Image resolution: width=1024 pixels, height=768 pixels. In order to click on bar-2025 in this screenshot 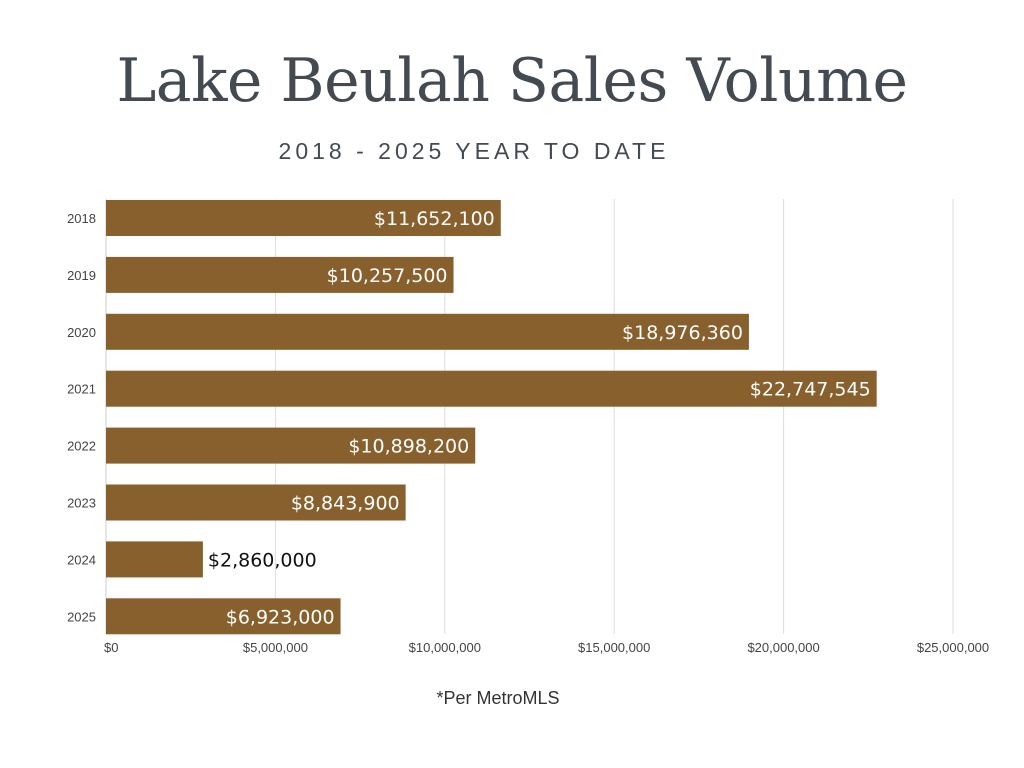, I will do `click(223, 616)`.